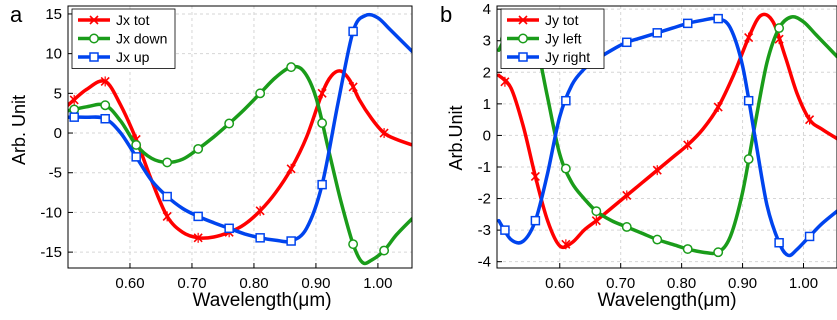  What do you see at coordinates (315, 283) in the screenshot?
I see `x-tick-label: 0.90` at bounding box center [315, 283].